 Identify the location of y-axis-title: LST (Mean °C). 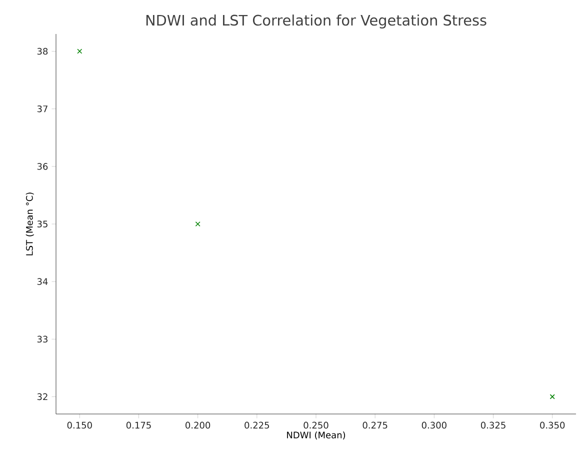
(30, 224).